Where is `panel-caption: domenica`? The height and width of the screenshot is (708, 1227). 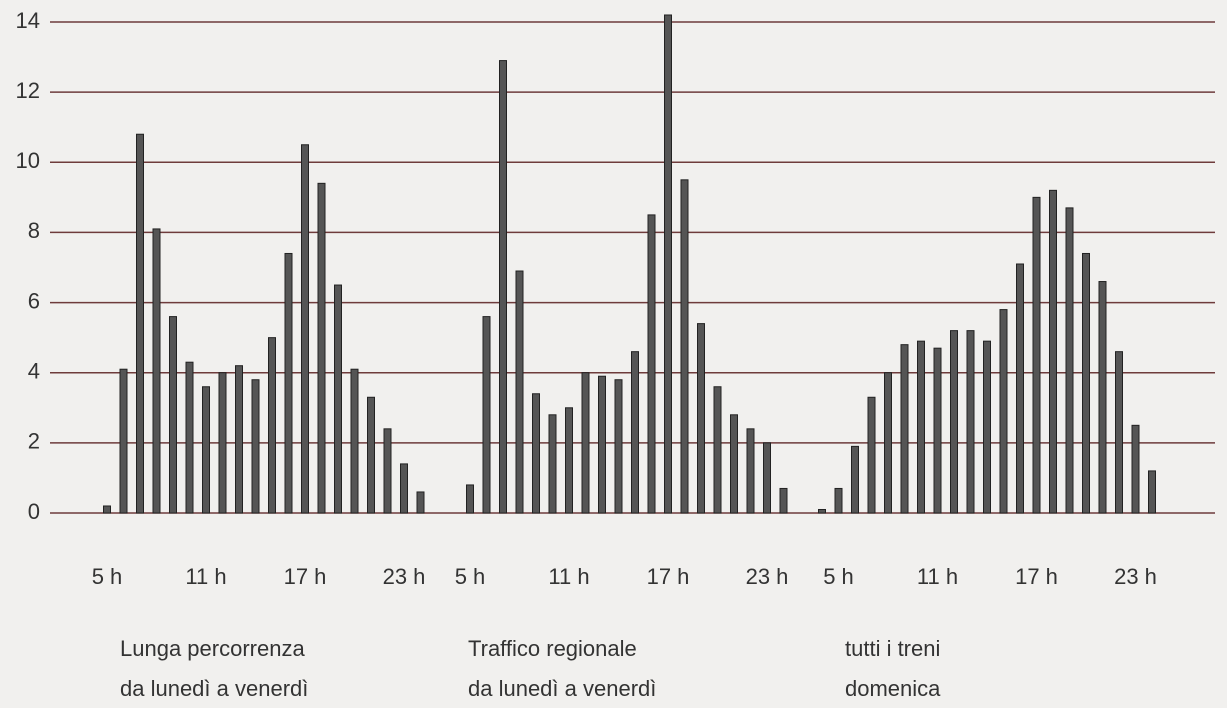 panel-caption: domenica is located at coordinates (893, 688).